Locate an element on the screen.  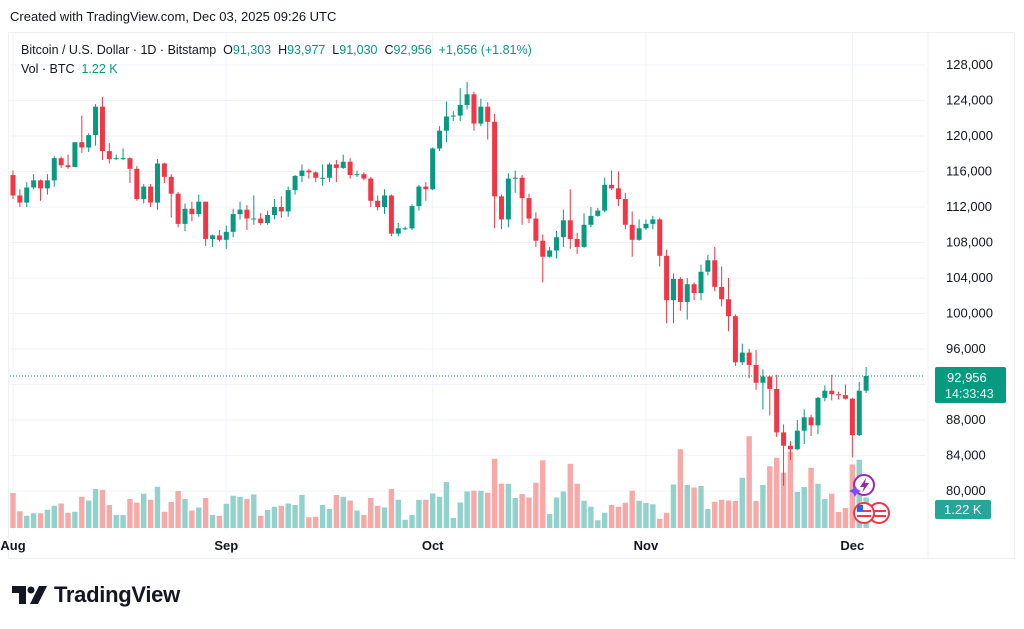
price-axis-tick-label: 116,000 is located at coordinates (969, 171).